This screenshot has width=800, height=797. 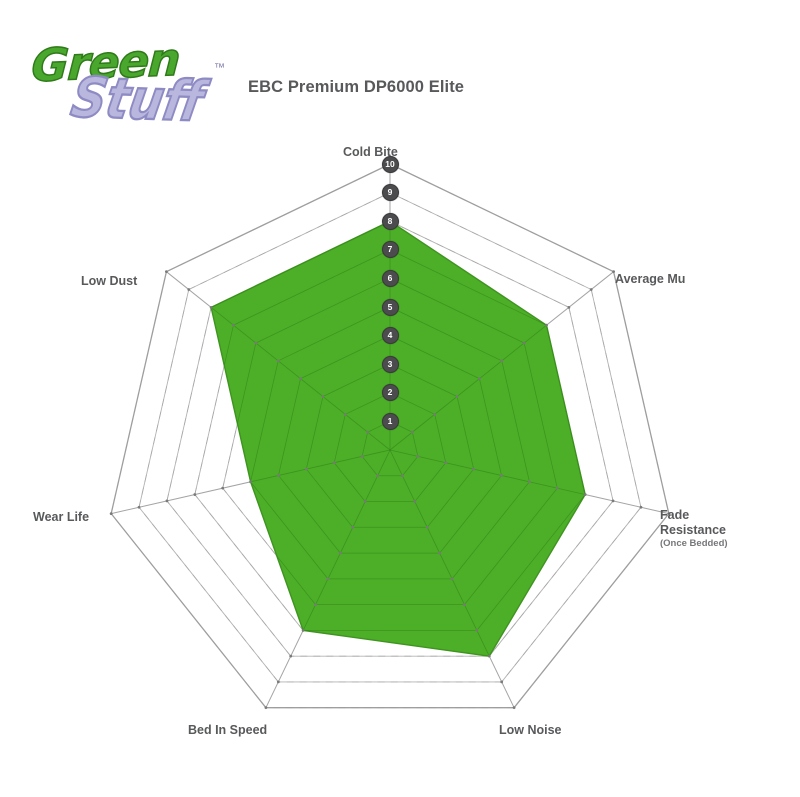 I want to click on page-title: EBC Premium DP6000 Elite, so click(x=356, y=87).